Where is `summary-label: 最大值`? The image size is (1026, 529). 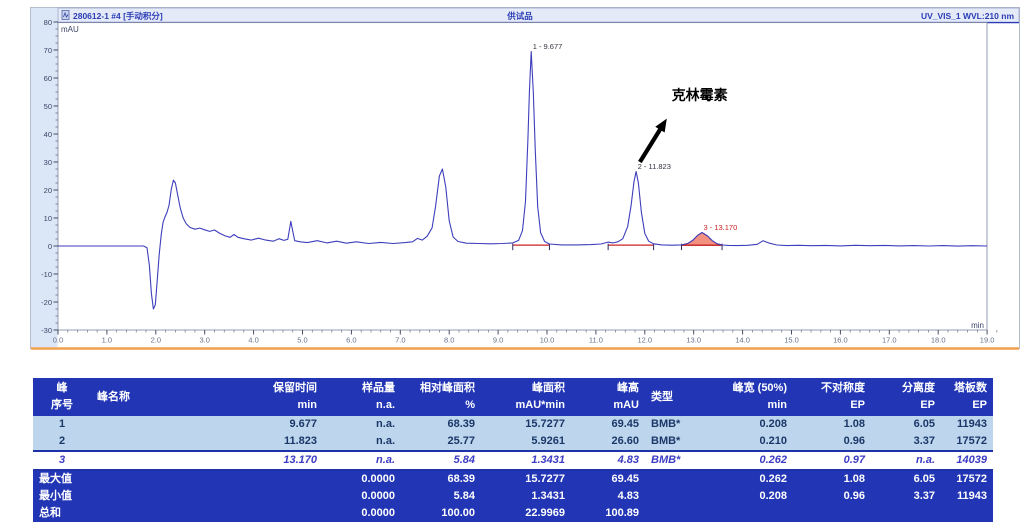
summary-label: 最大值 is located at coordinates (55, 479).